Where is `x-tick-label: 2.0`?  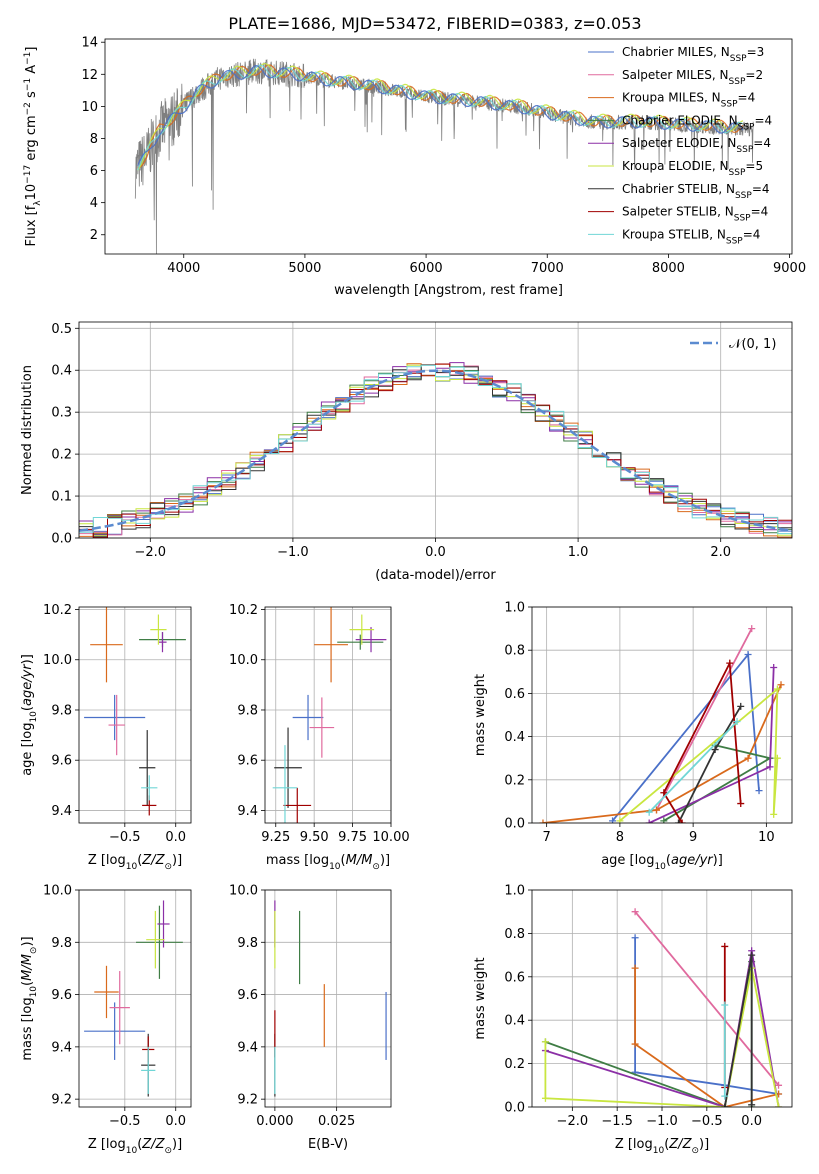
x-tick-label: 2.0 is located at coordinates (720, 552).